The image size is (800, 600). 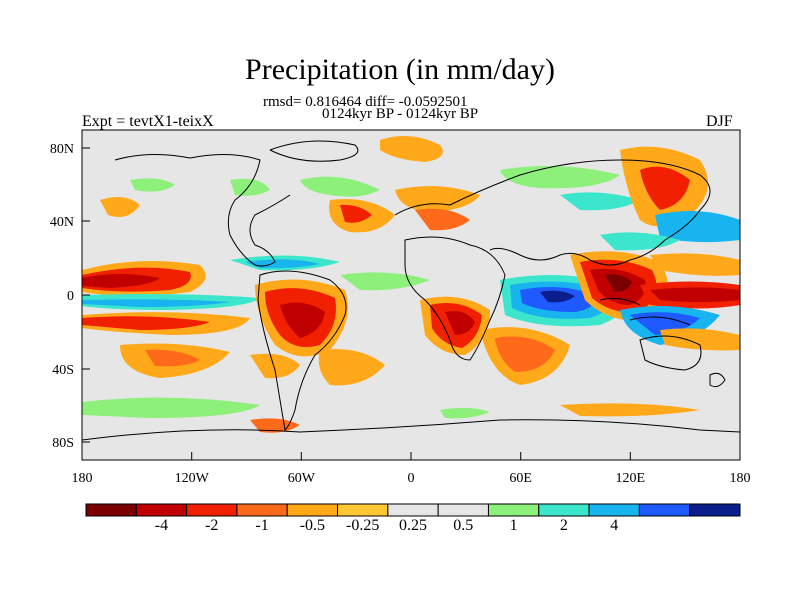 What do you see at coordinates (161, 525) in the screenshot?
I see `colorbar-label: -4` at bounding box center [161, 525].